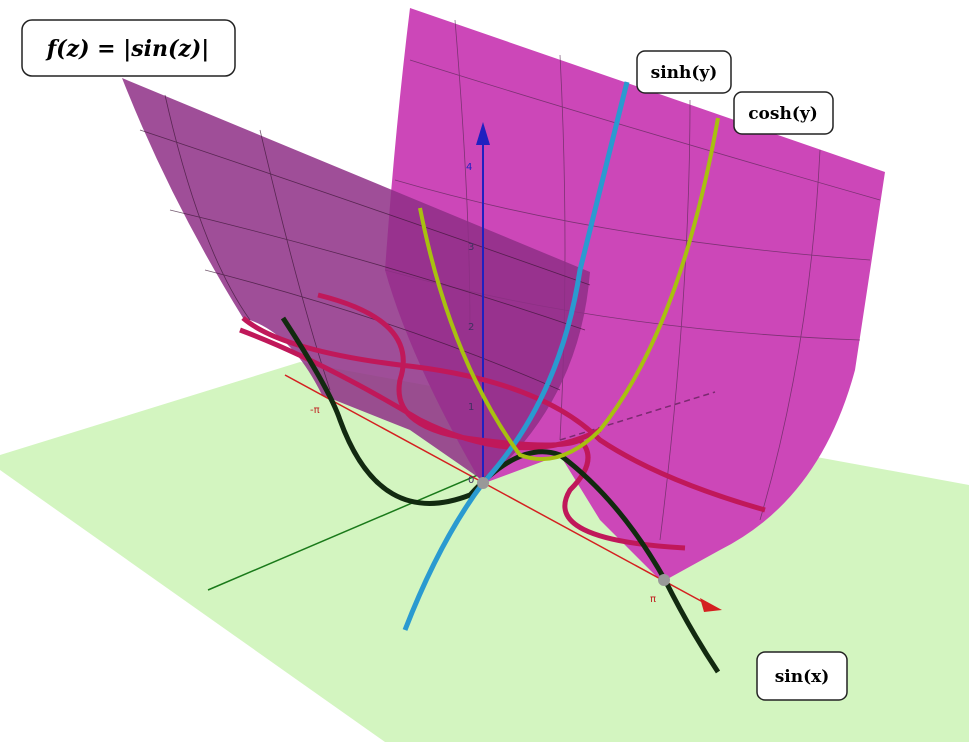 The height and width of the screenshot is (742, 969). What do you see at coordinates (471, 407) in the screenshot?
I see `z-tick-label: 1` at bounding box center [471, 407].